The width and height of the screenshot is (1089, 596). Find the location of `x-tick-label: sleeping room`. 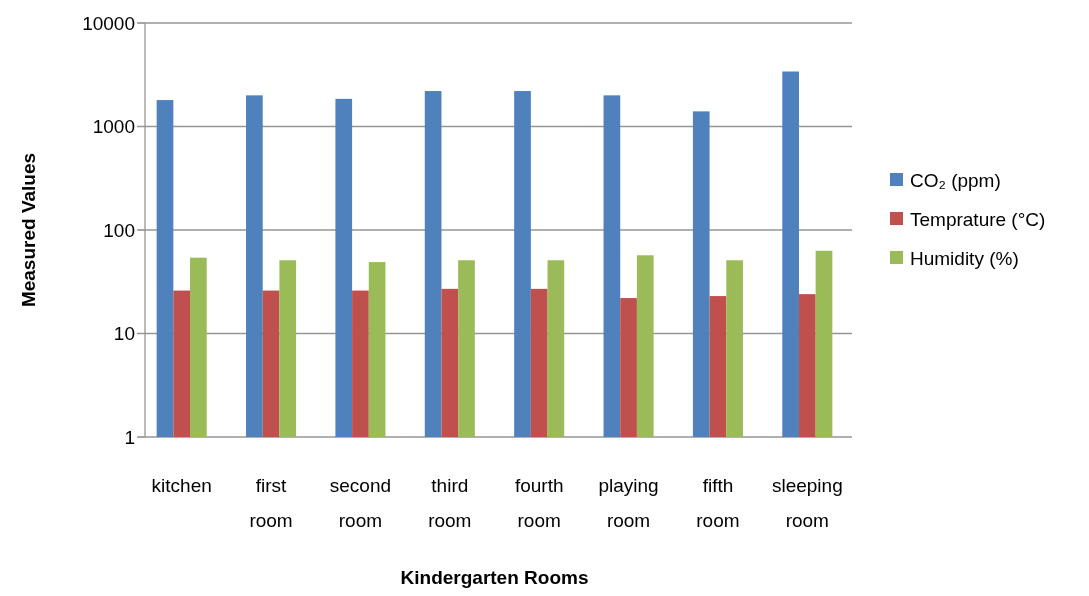

x-tick-label: sleeping room is located at coordinates (807, 503).